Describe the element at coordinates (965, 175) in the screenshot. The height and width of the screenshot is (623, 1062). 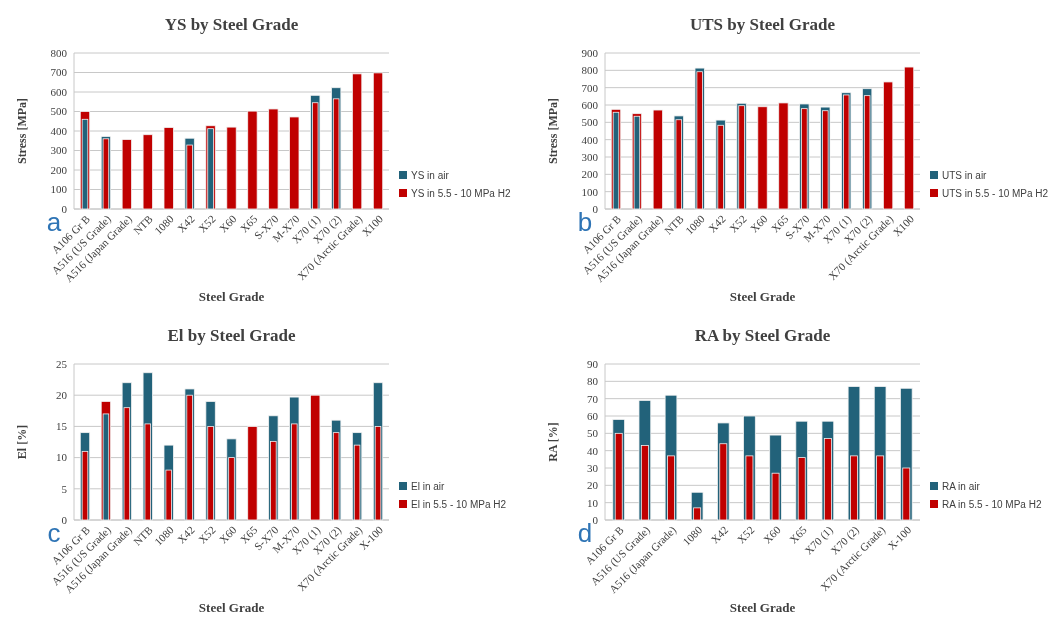
I see `legend-label: UTS in air` at that location.